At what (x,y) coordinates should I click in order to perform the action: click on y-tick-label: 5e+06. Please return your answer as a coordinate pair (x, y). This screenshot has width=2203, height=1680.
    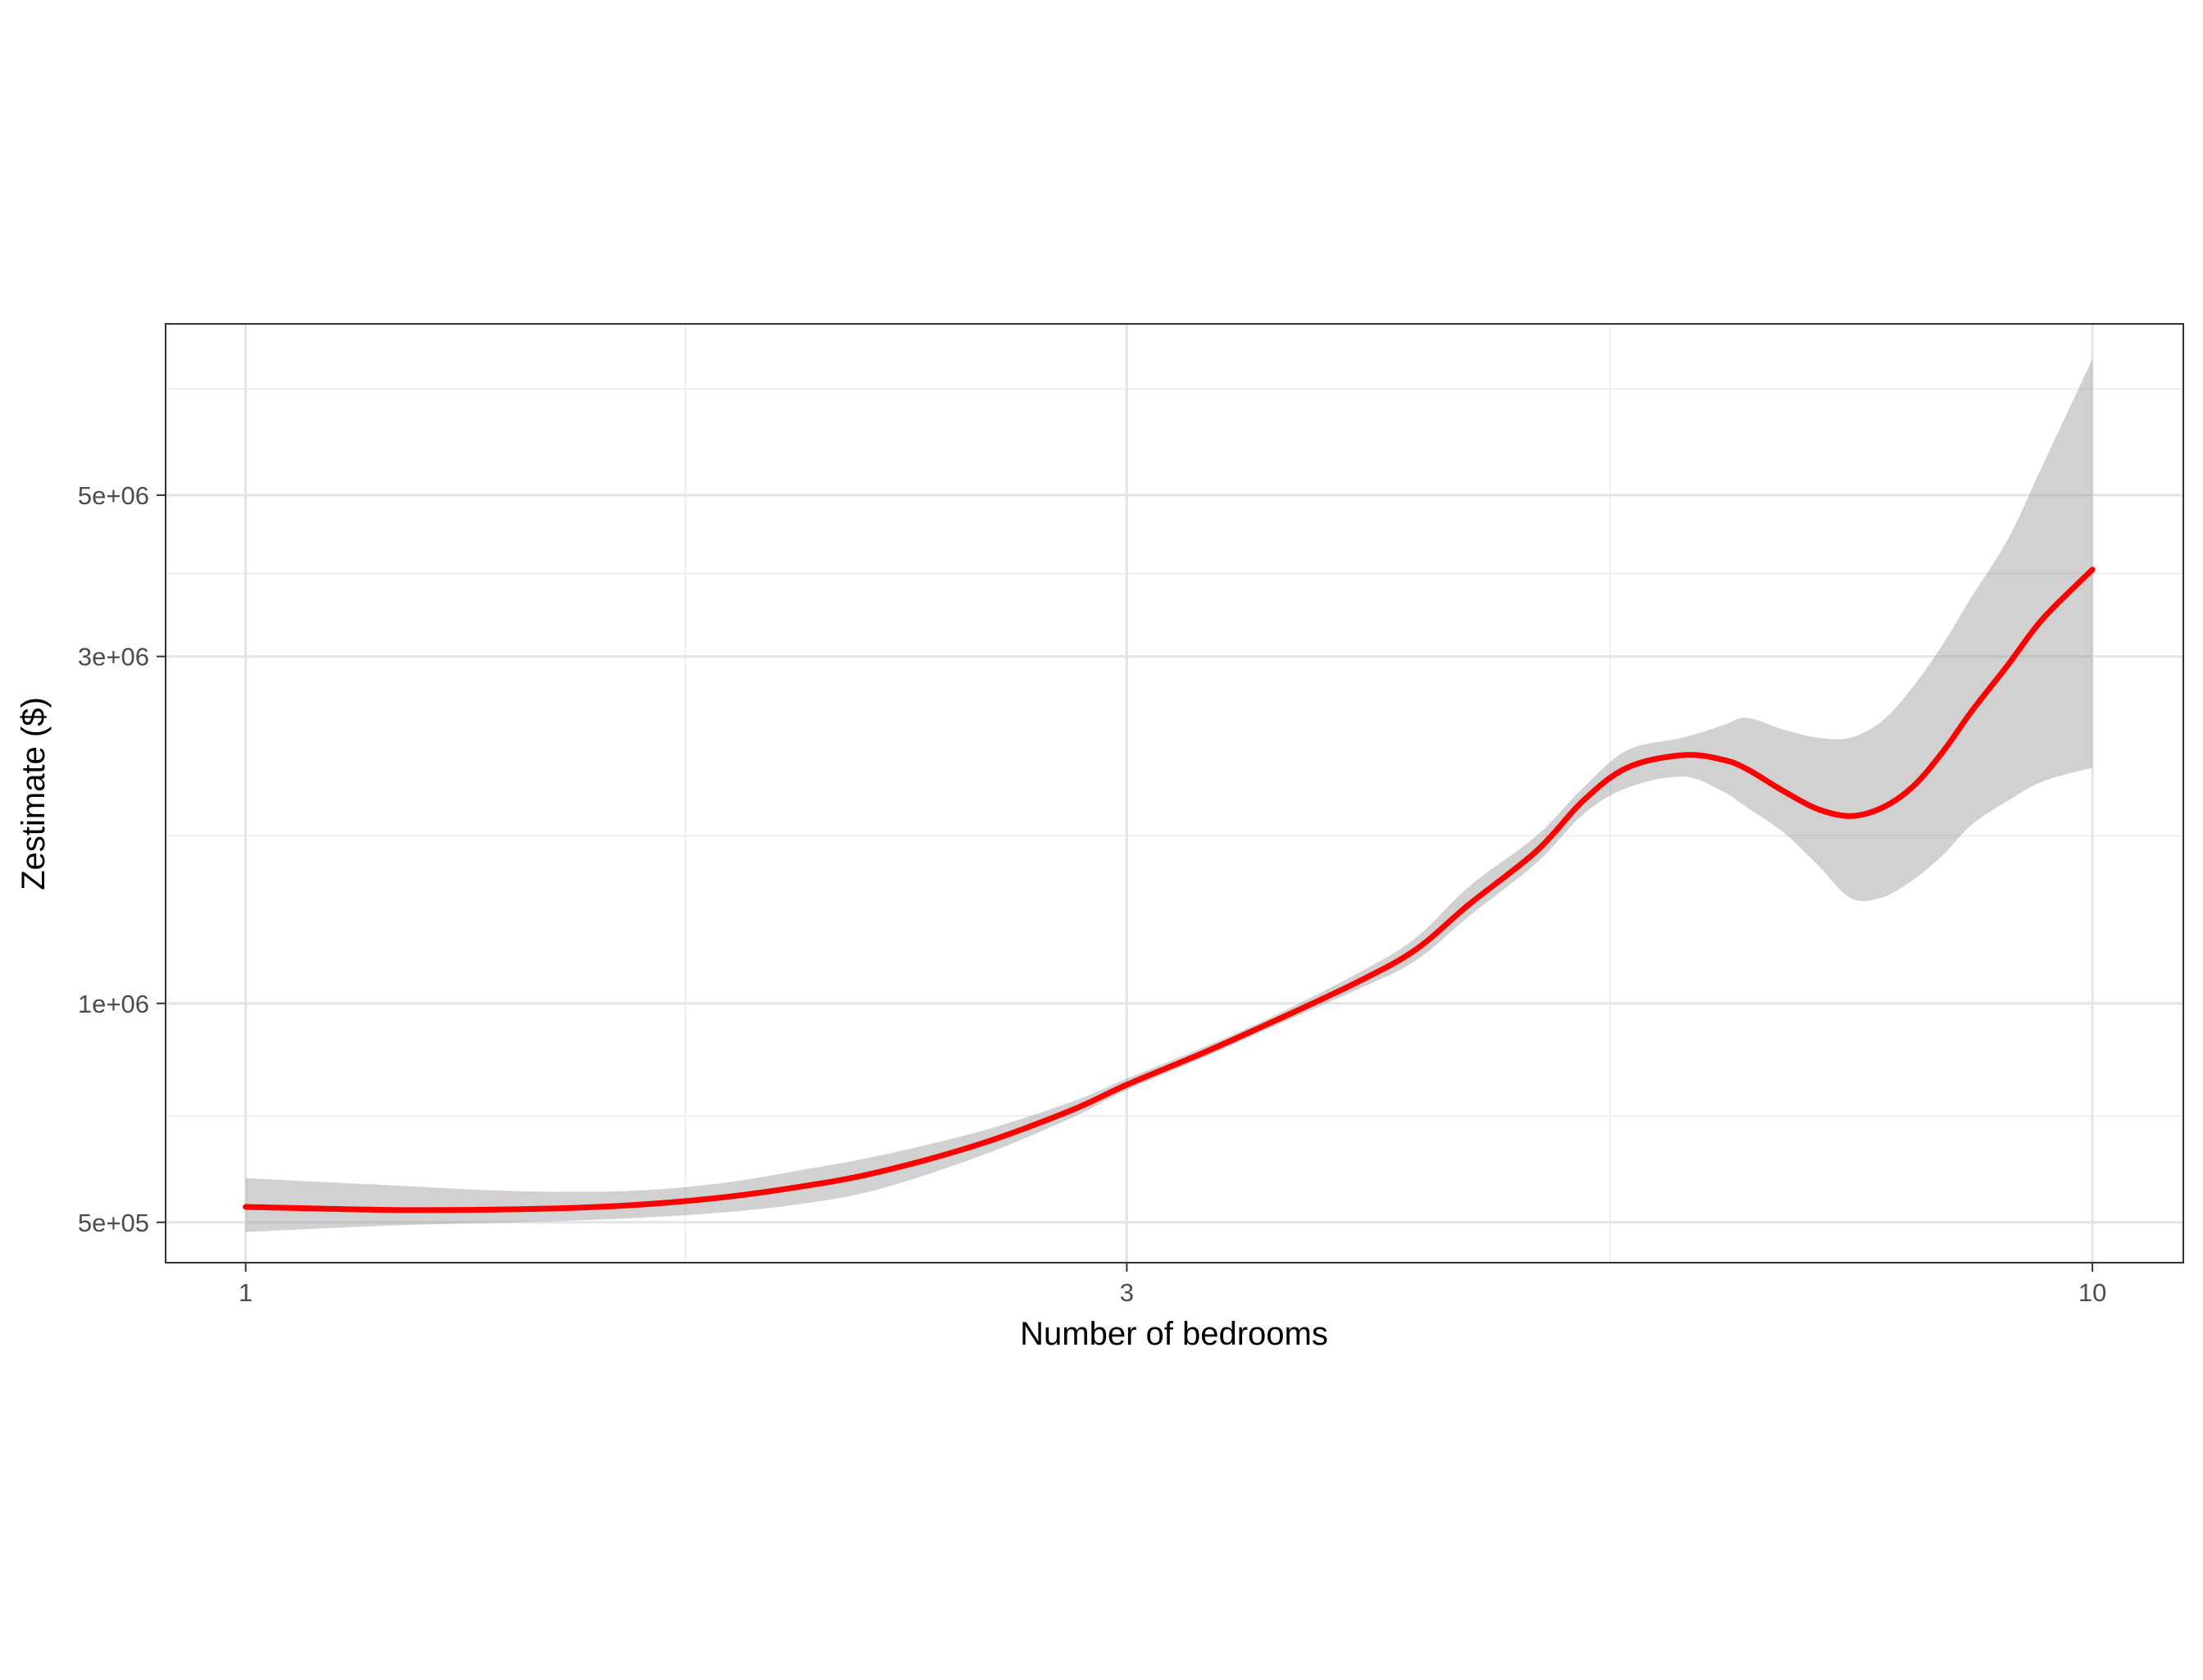
    Looking at the image, I should click on (113, 496).